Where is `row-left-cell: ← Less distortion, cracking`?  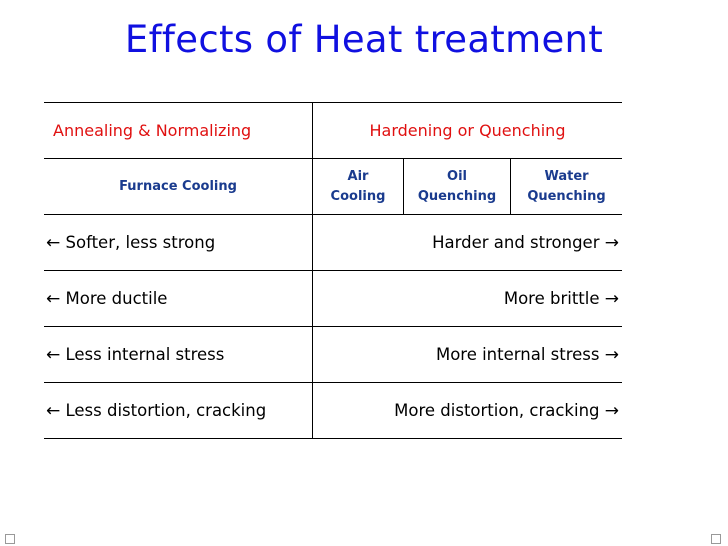
row-left-cell: ← Less distortion, cracking is located at coordinates (156, 410).